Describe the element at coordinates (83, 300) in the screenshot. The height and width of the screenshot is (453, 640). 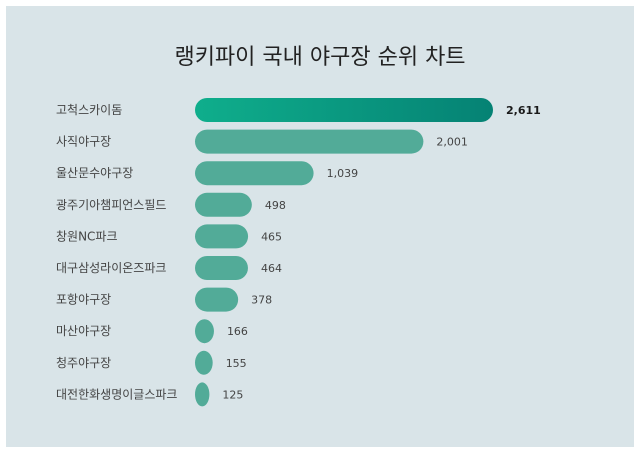
I see `category-label: 포항야구장` at that location.